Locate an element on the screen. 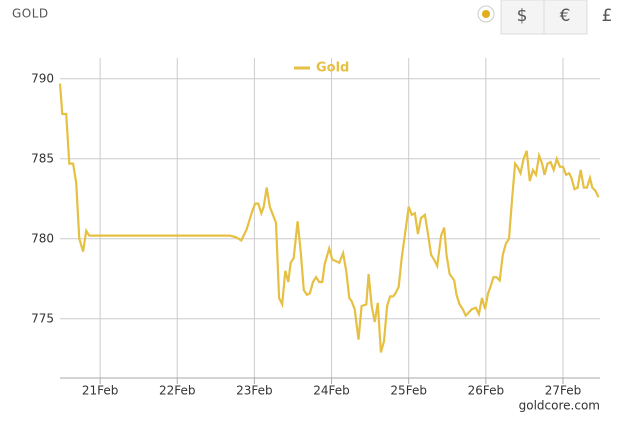  currency-label: £ is located at coordinates (607, 16).